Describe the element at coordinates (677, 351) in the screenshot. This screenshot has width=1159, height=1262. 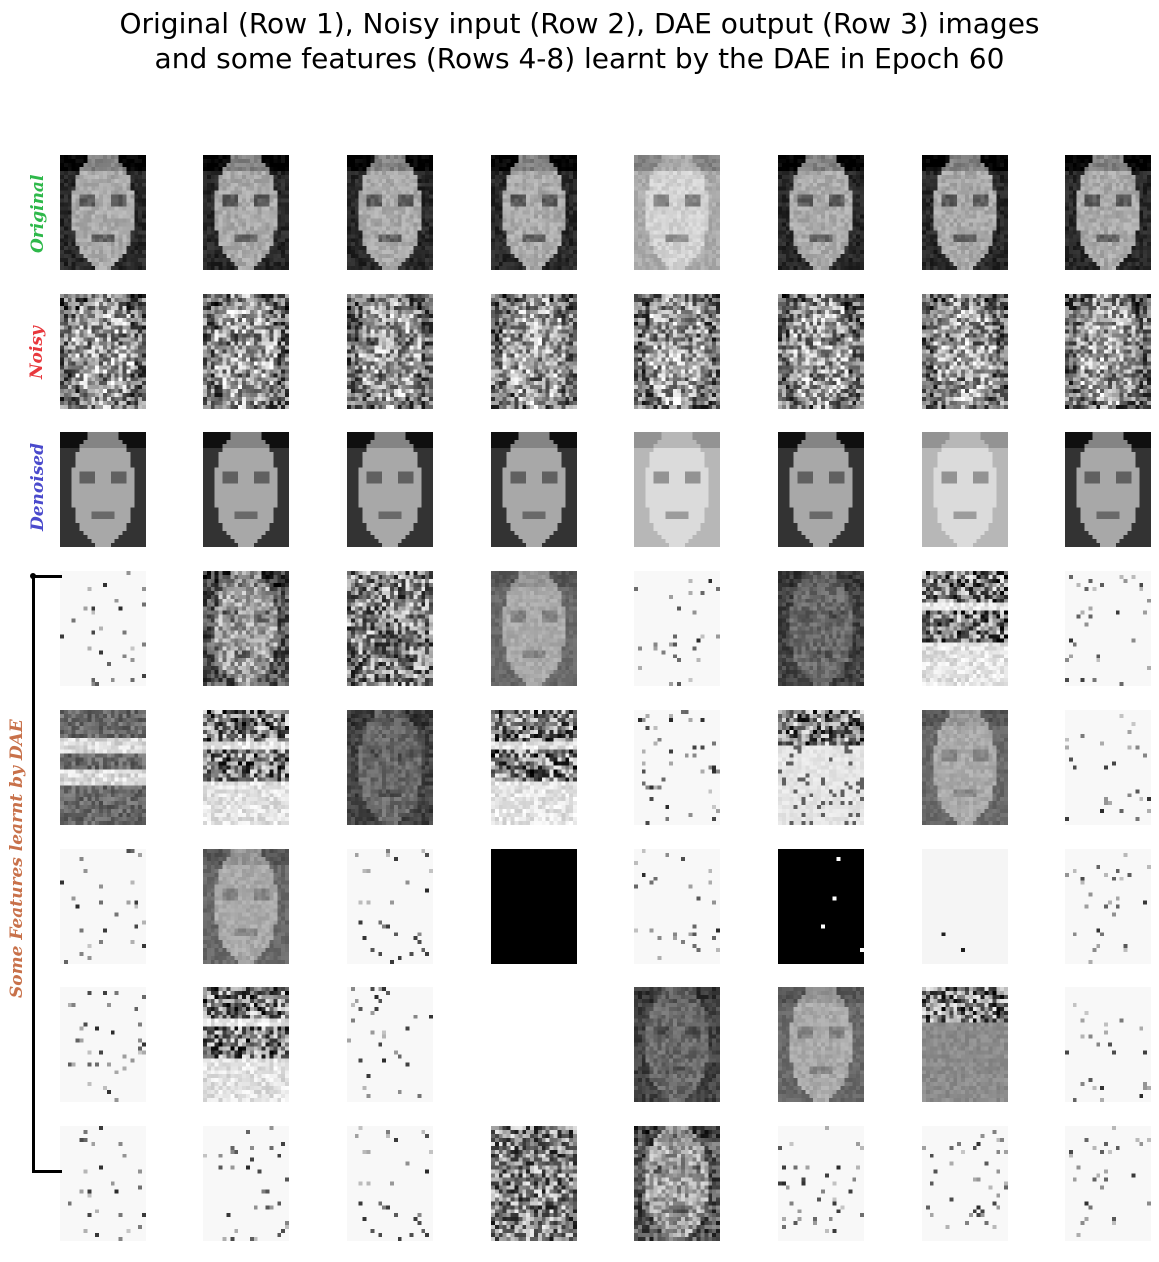
I see `grid-tile-r2-c5` at that location.